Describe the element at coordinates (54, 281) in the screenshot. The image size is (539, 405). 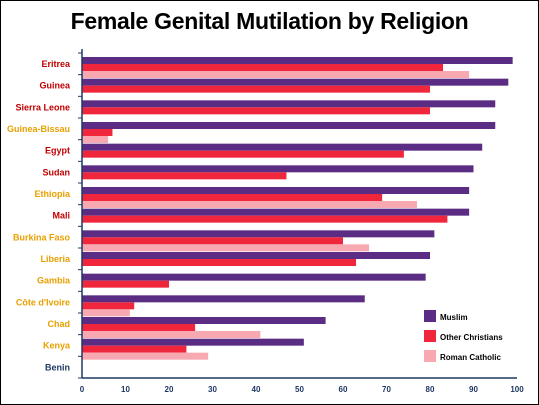
I see `category-label: Gambia` at that location.